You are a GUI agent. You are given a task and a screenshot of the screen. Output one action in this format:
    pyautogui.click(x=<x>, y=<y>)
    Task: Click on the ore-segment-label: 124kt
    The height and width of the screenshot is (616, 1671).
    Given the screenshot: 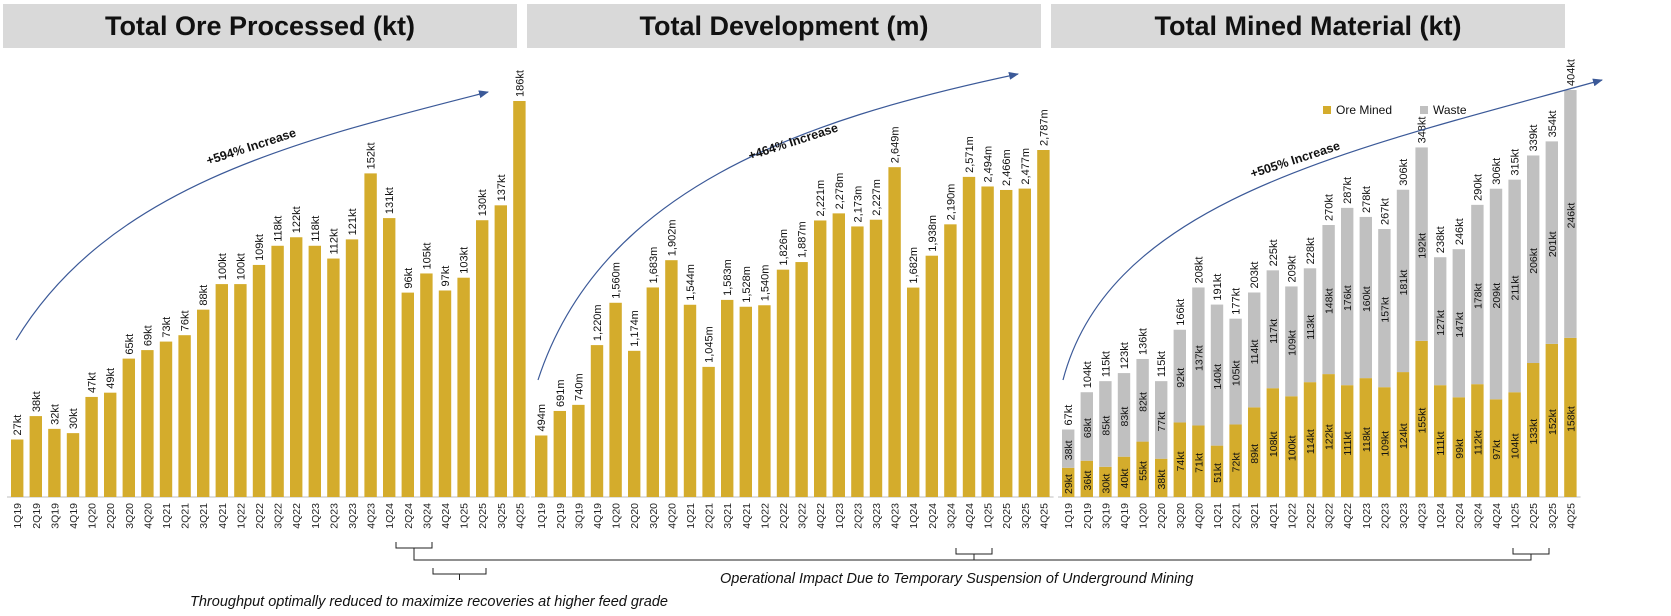 What is the action you would take?
    pyautogui.click(x=1404, y=436)
    